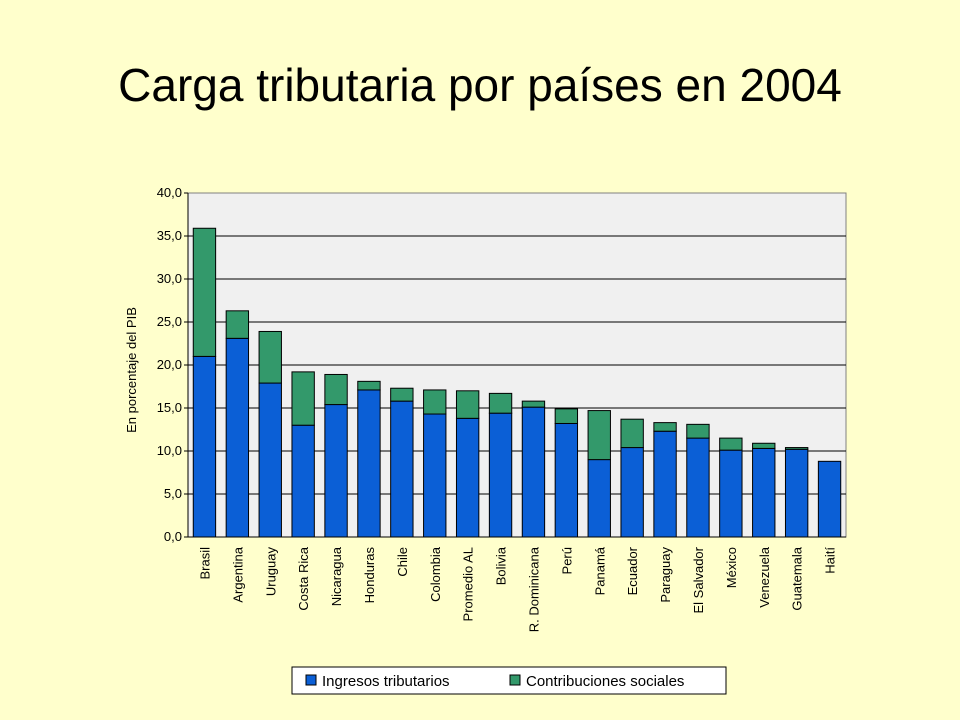  What do you see at coordinates (764, 576) in the screenshot?
I see `category-label: Venezuela` at bounding box center [764, 576].